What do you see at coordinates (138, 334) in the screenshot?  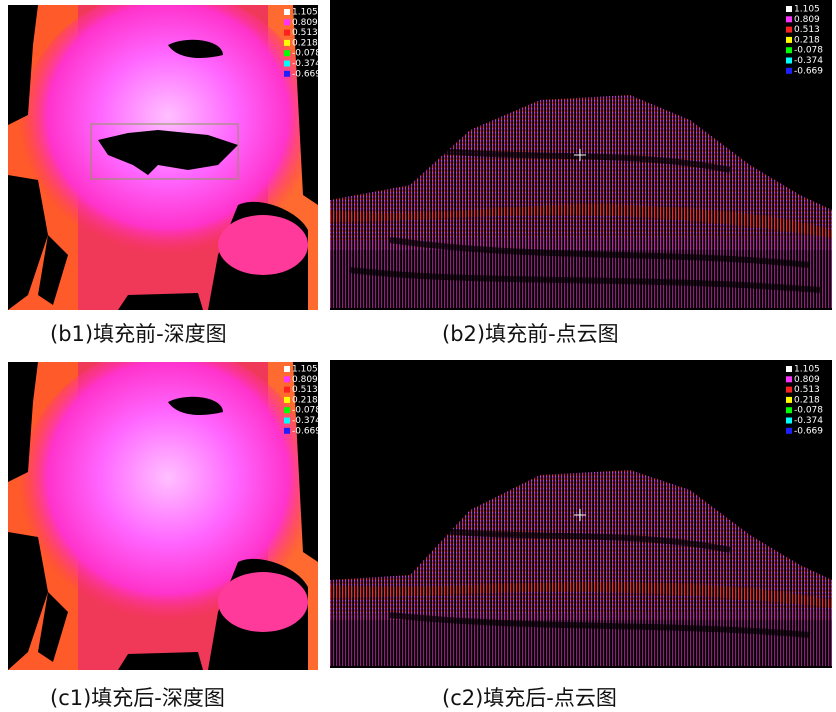 I see `caption: (b1)填充前-深度图` at bounding box center [138, 334].